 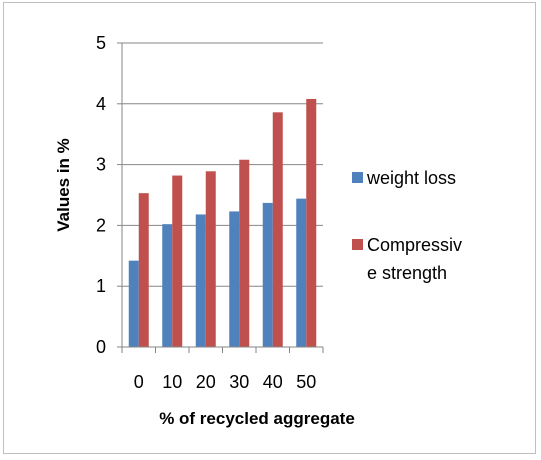 What do you see at coordinates (411, 178) in the screenshot?
I see `legend-label-weight-loss: weight loss` at bounding box center [411, 178].